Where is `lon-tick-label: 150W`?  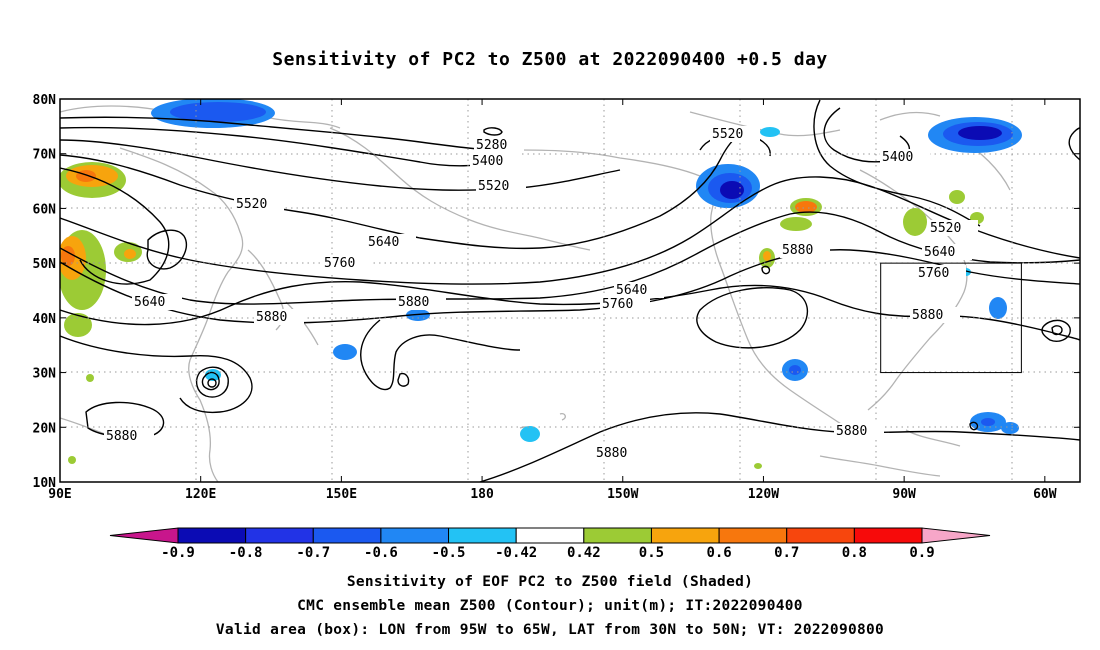 lon-tick-label: 150W is located at coordinates (622, 494).